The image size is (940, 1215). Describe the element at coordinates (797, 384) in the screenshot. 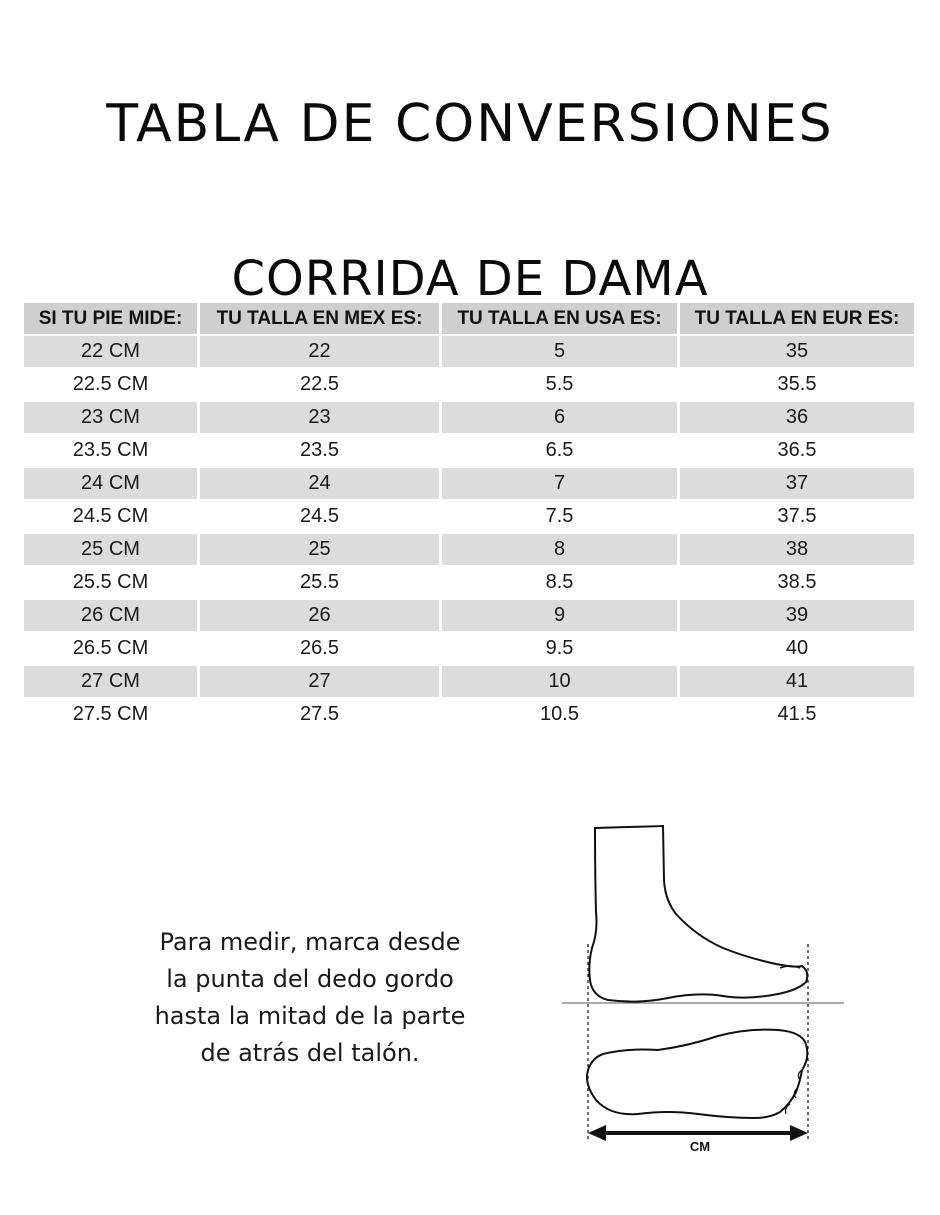

I see `cell-eur-size: 35.5` at that location.